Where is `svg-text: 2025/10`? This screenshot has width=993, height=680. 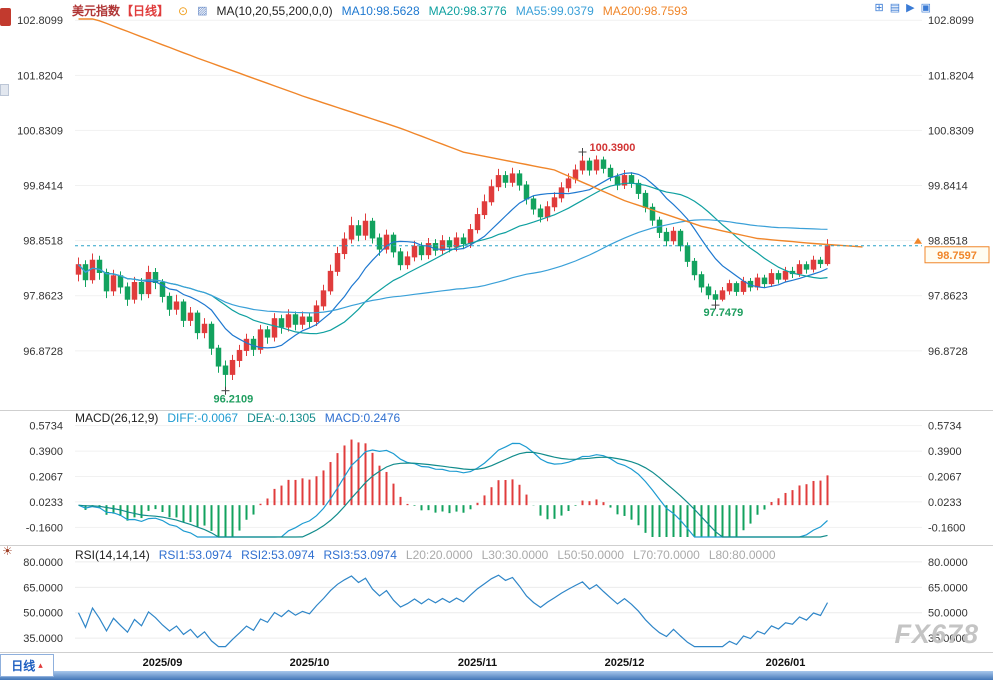 svg-text: 2025/10 is located at coordinates (310, 663).